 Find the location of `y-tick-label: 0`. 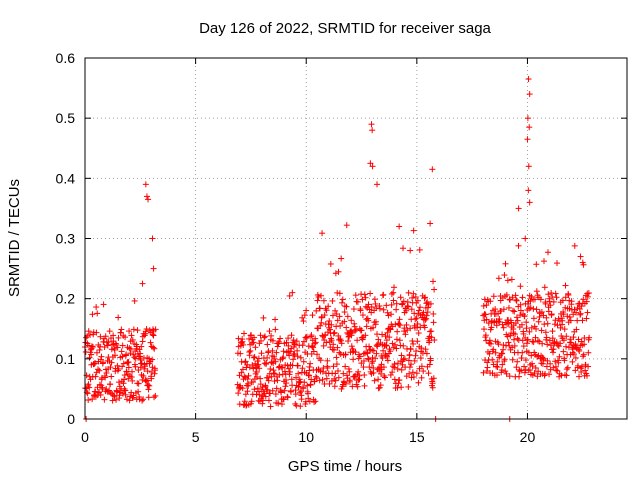

y-tick-label: 0 is located at coordinates (71, 419).